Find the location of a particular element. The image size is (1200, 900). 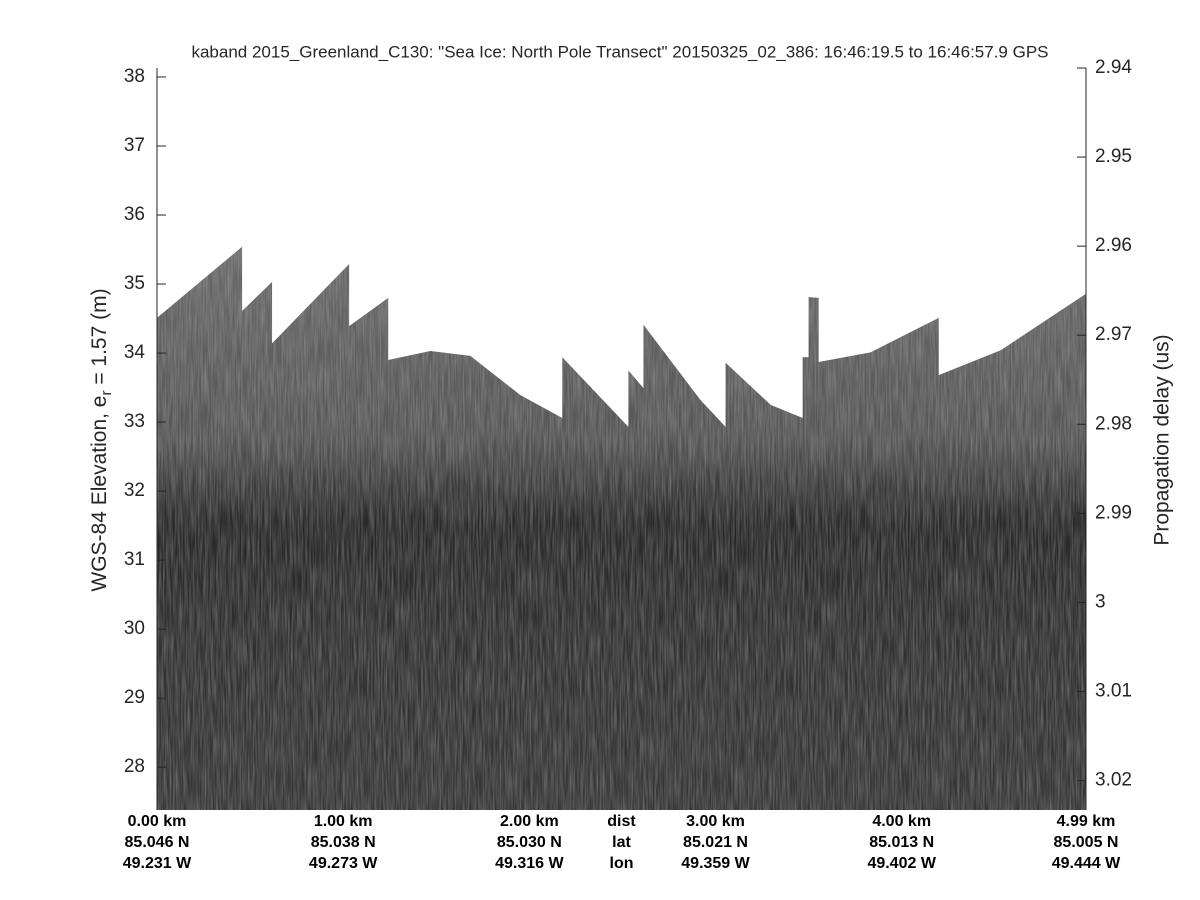

y2-tick-label: 2.99 is located at coordinates (1113, 512).